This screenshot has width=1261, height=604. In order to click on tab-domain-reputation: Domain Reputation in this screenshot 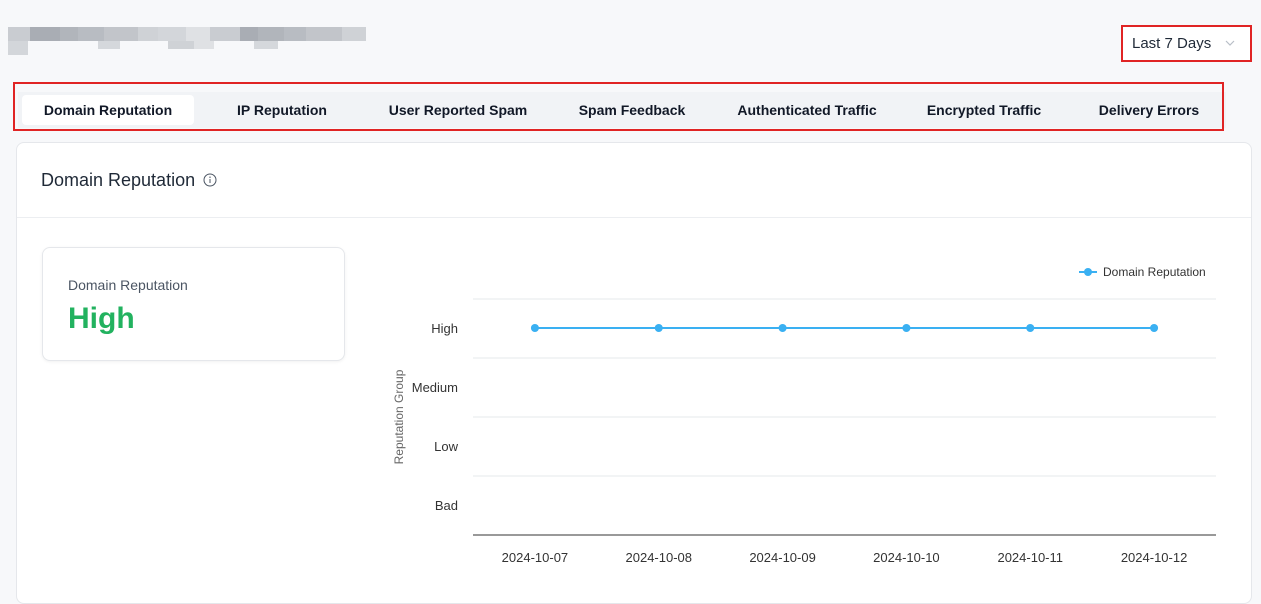, I will do `click(108, 110)`.